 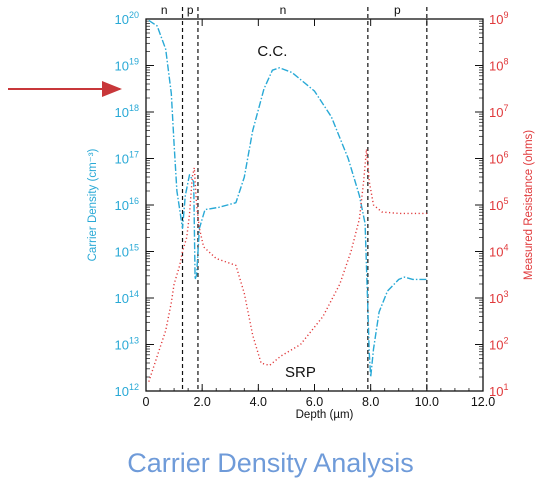 I want to click on left-tick-label: 1017, so click(x=127, y=158).